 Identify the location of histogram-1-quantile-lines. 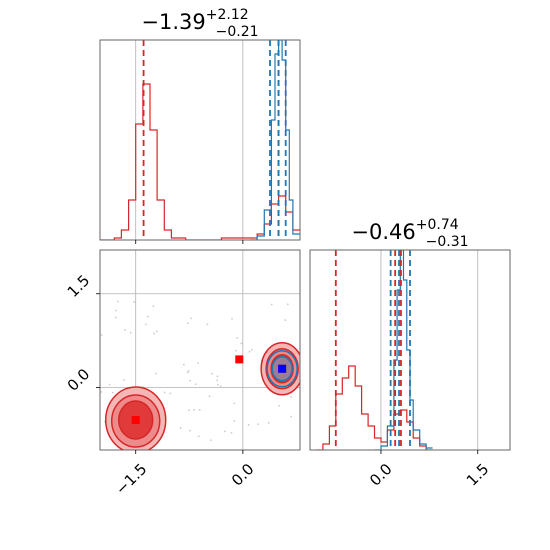
(214, 140).